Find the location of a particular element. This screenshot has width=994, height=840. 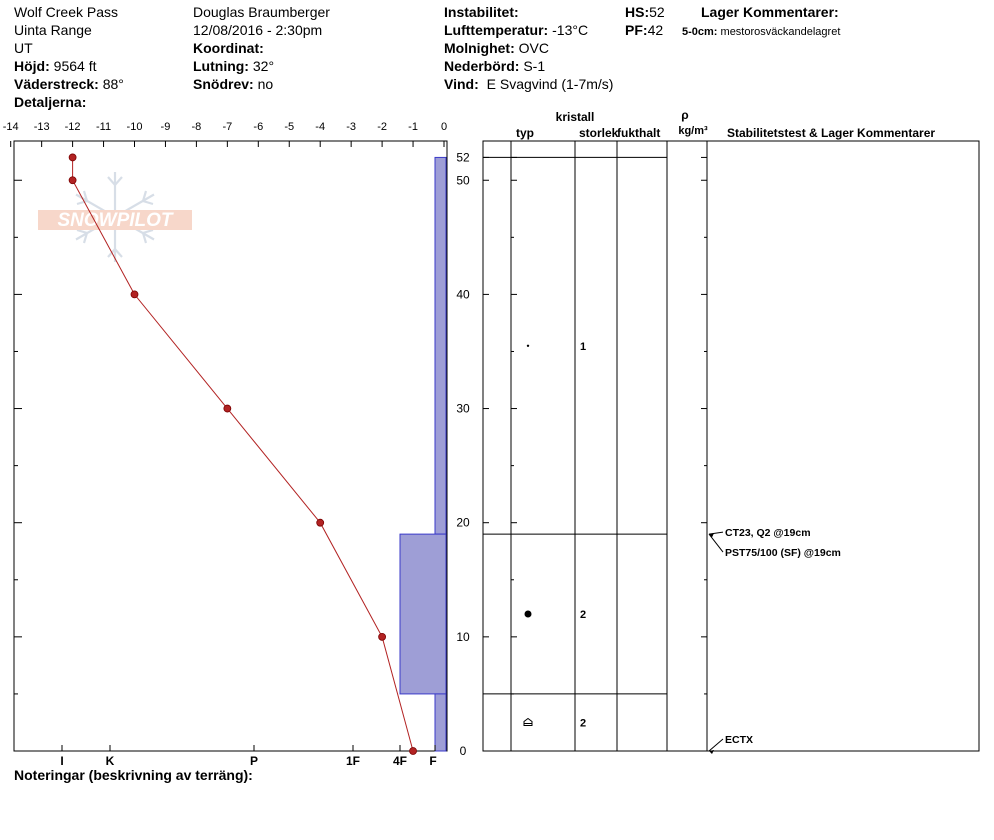

aspect: Väderstreck: 88° is located at coordinates (69, 84).